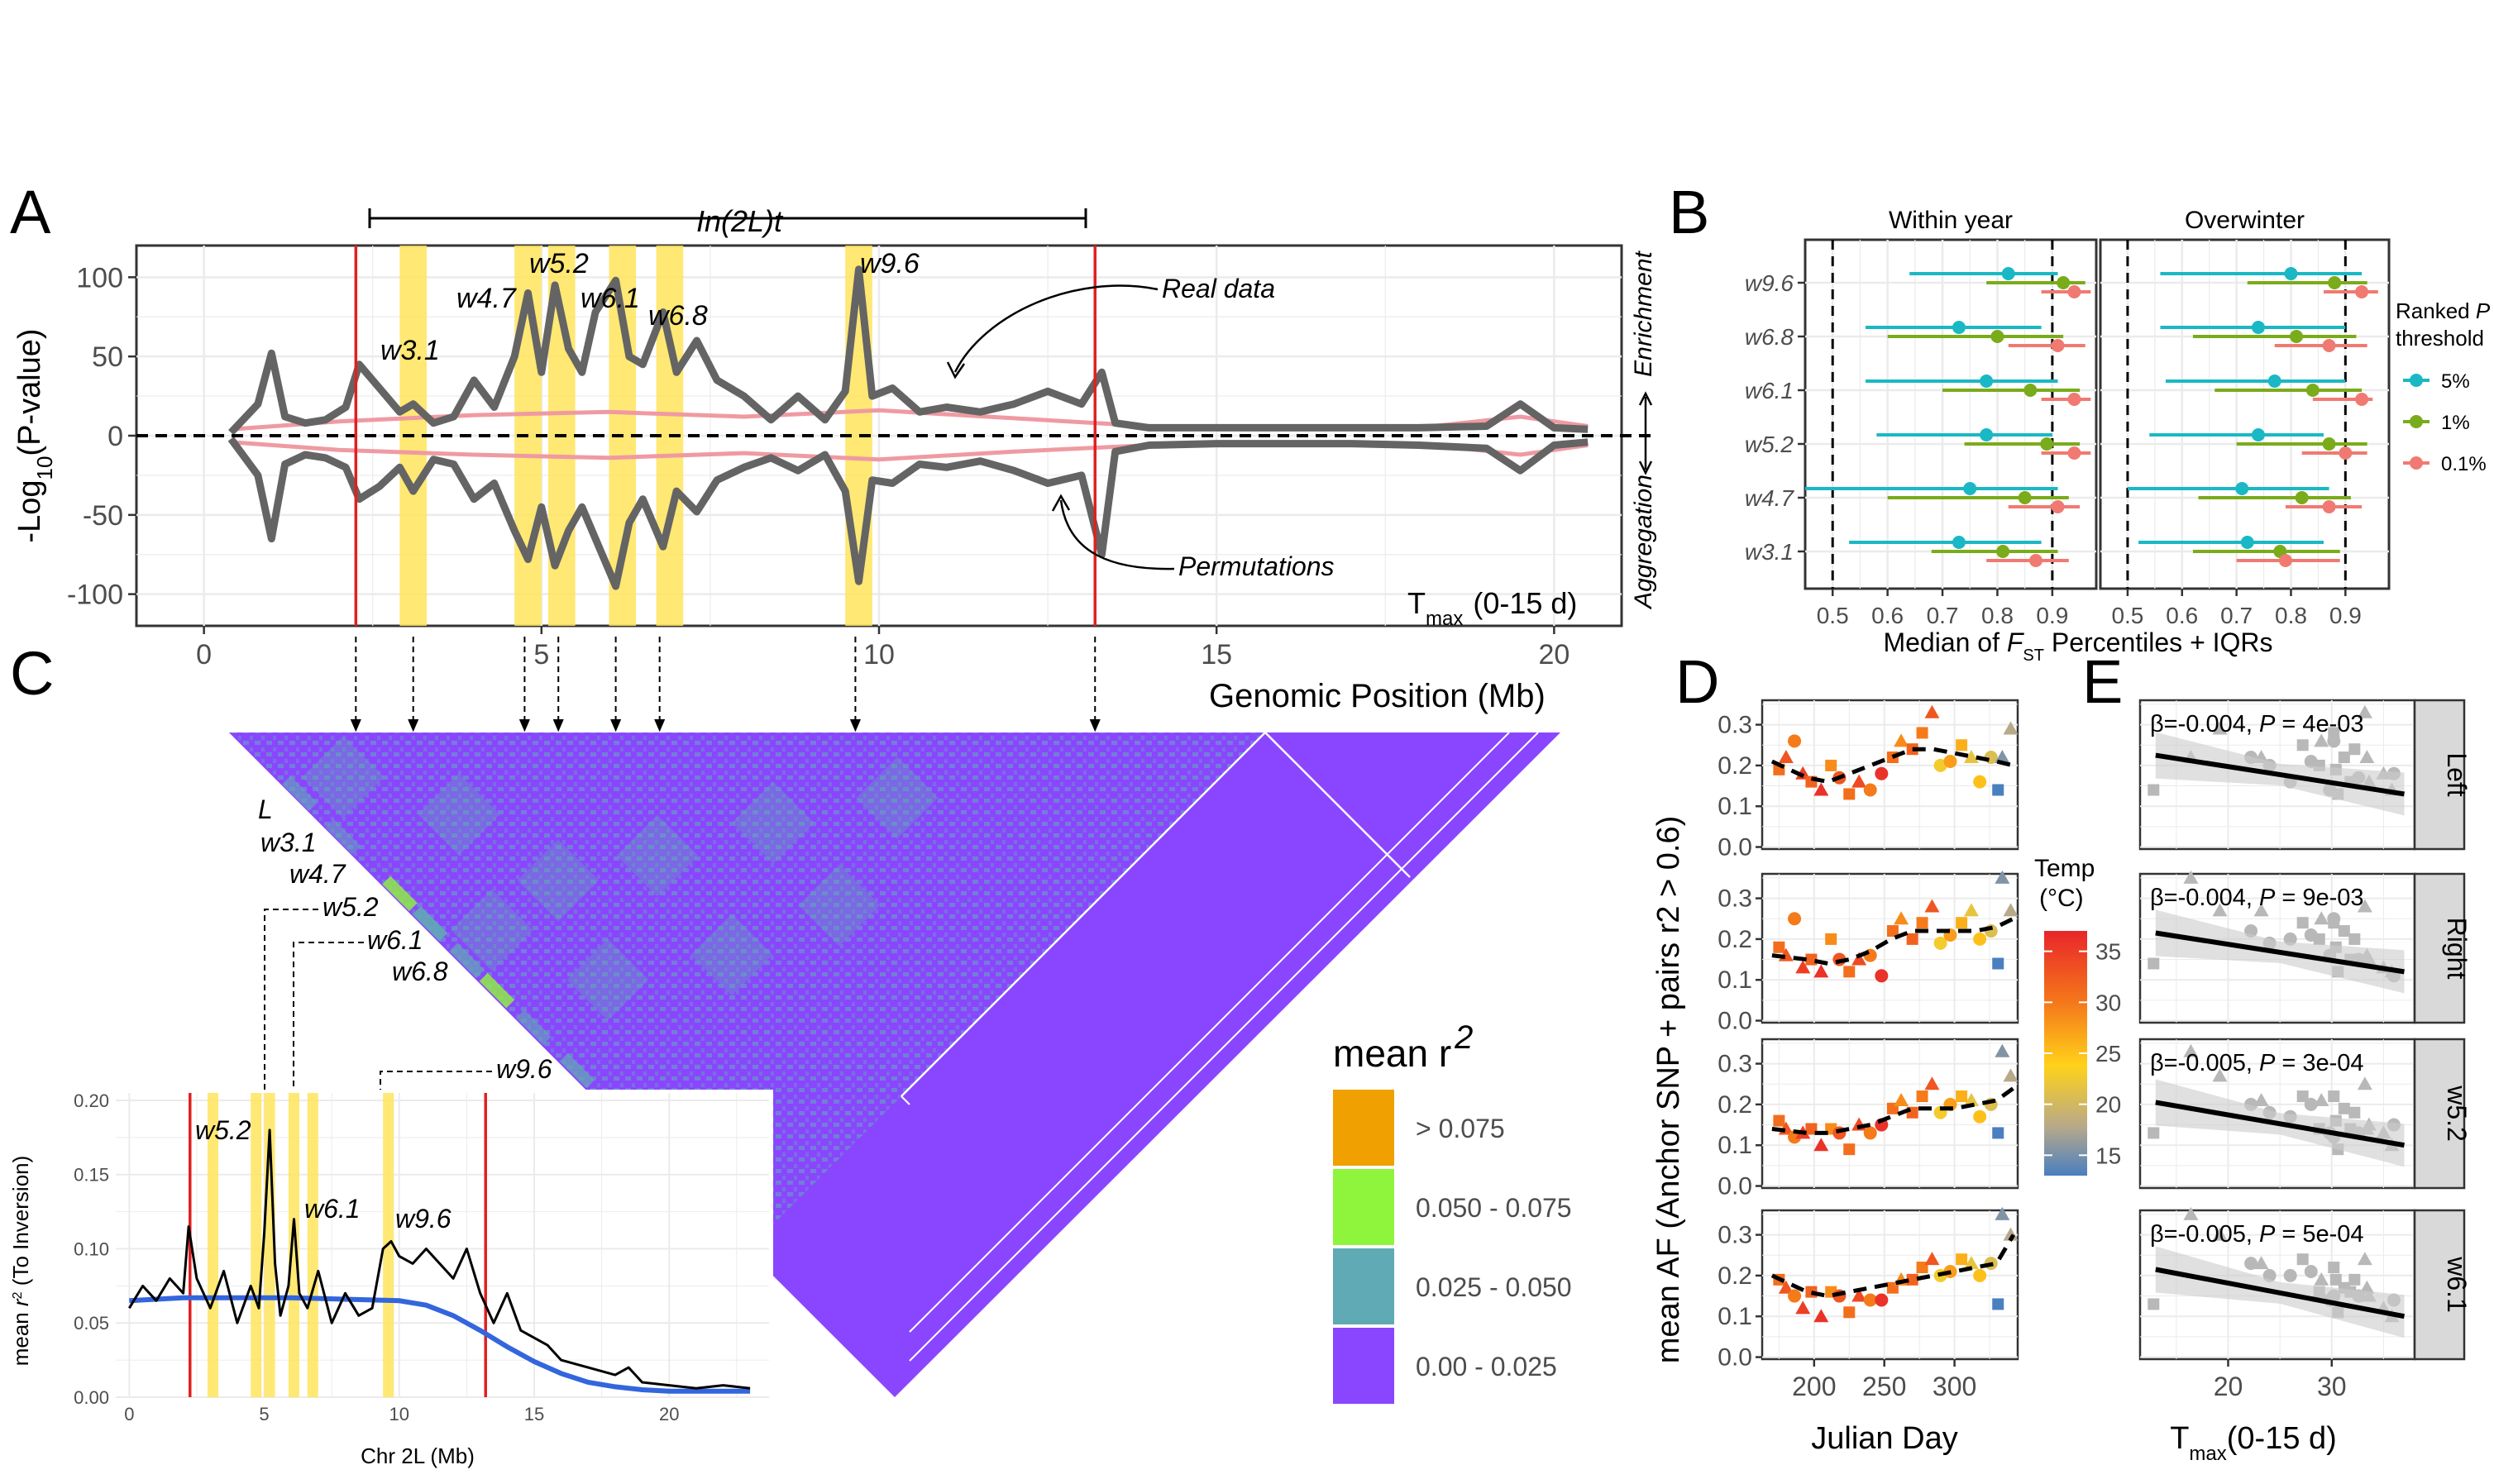  What do you see at coordinates (317, 874) in the screenshot?
I see `triangle-label-w4-7: w4.7` at bounding box center [317, 874].